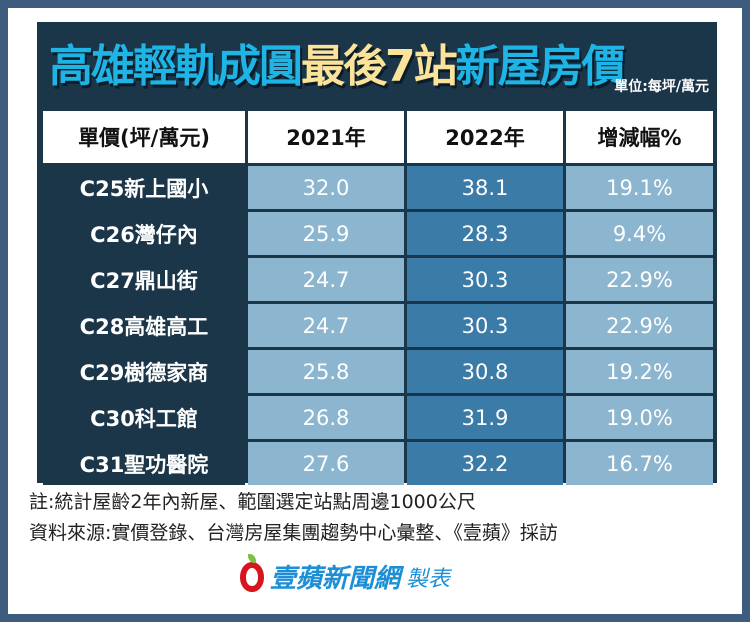 This screenshot has height=622, width=750. I want to click on table-row: C28高雄高工 24.7 30.3 22.9%, so click(378, 325).